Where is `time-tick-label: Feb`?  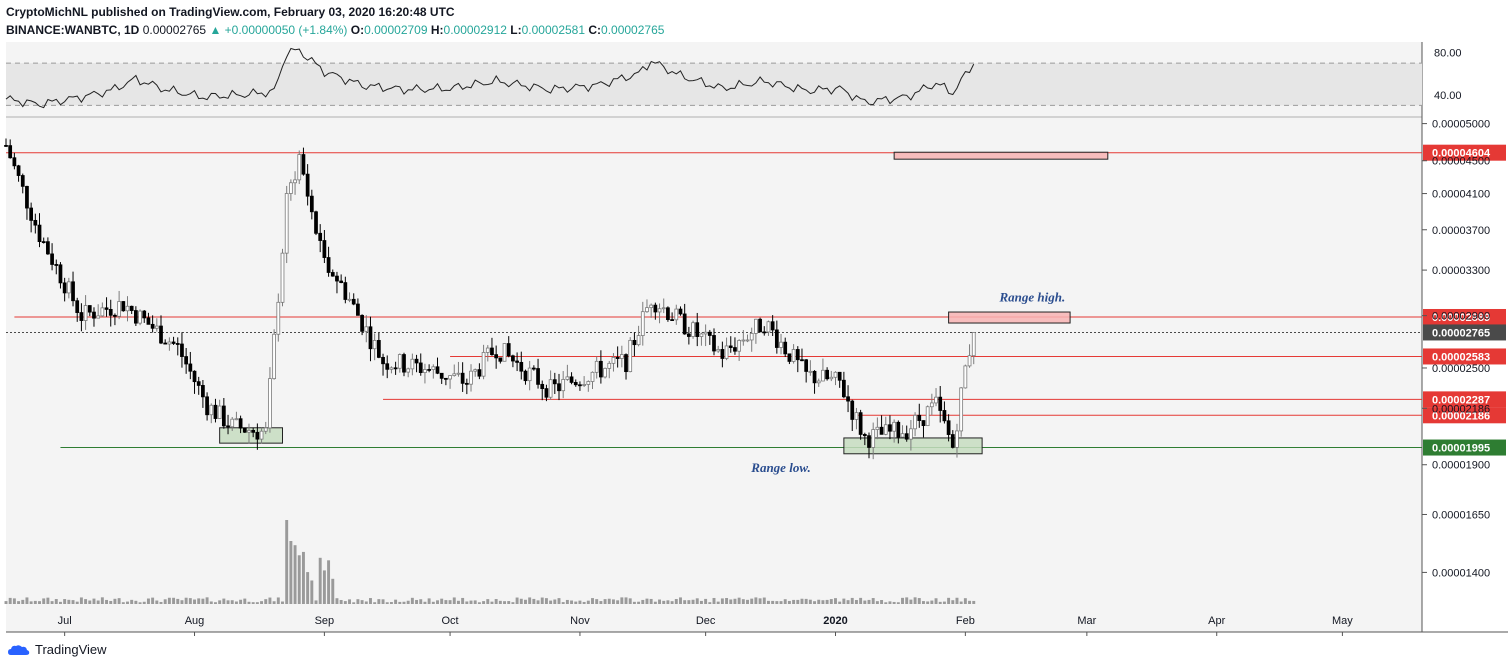 time-tick-label: Feb is located at coordinates (965, 621).